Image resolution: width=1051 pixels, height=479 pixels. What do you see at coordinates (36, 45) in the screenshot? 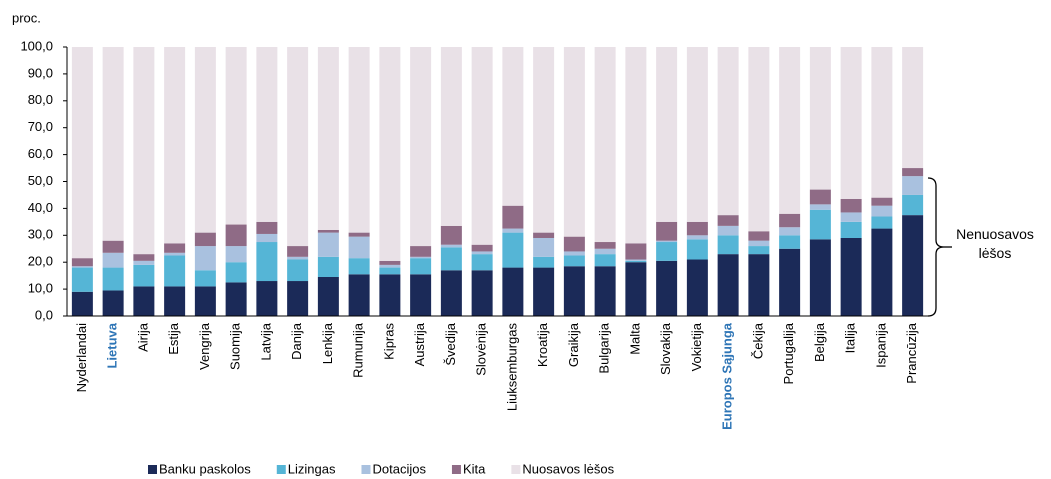
I see `y-tick-label: 100,0` at bounding box center [36, 45].